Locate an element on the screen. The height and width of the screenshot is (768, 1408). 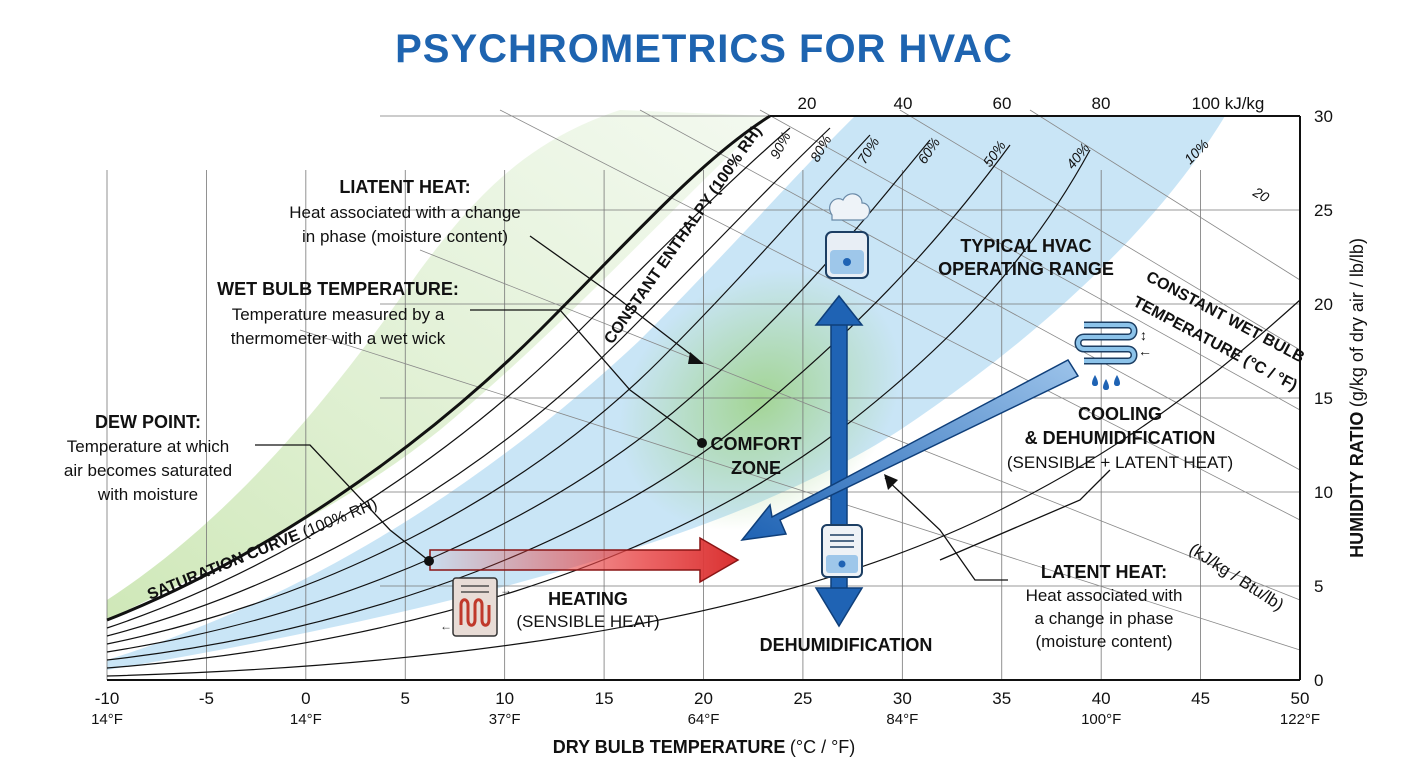
y-tick-label: 10 is located at coordinates (1323, 492).